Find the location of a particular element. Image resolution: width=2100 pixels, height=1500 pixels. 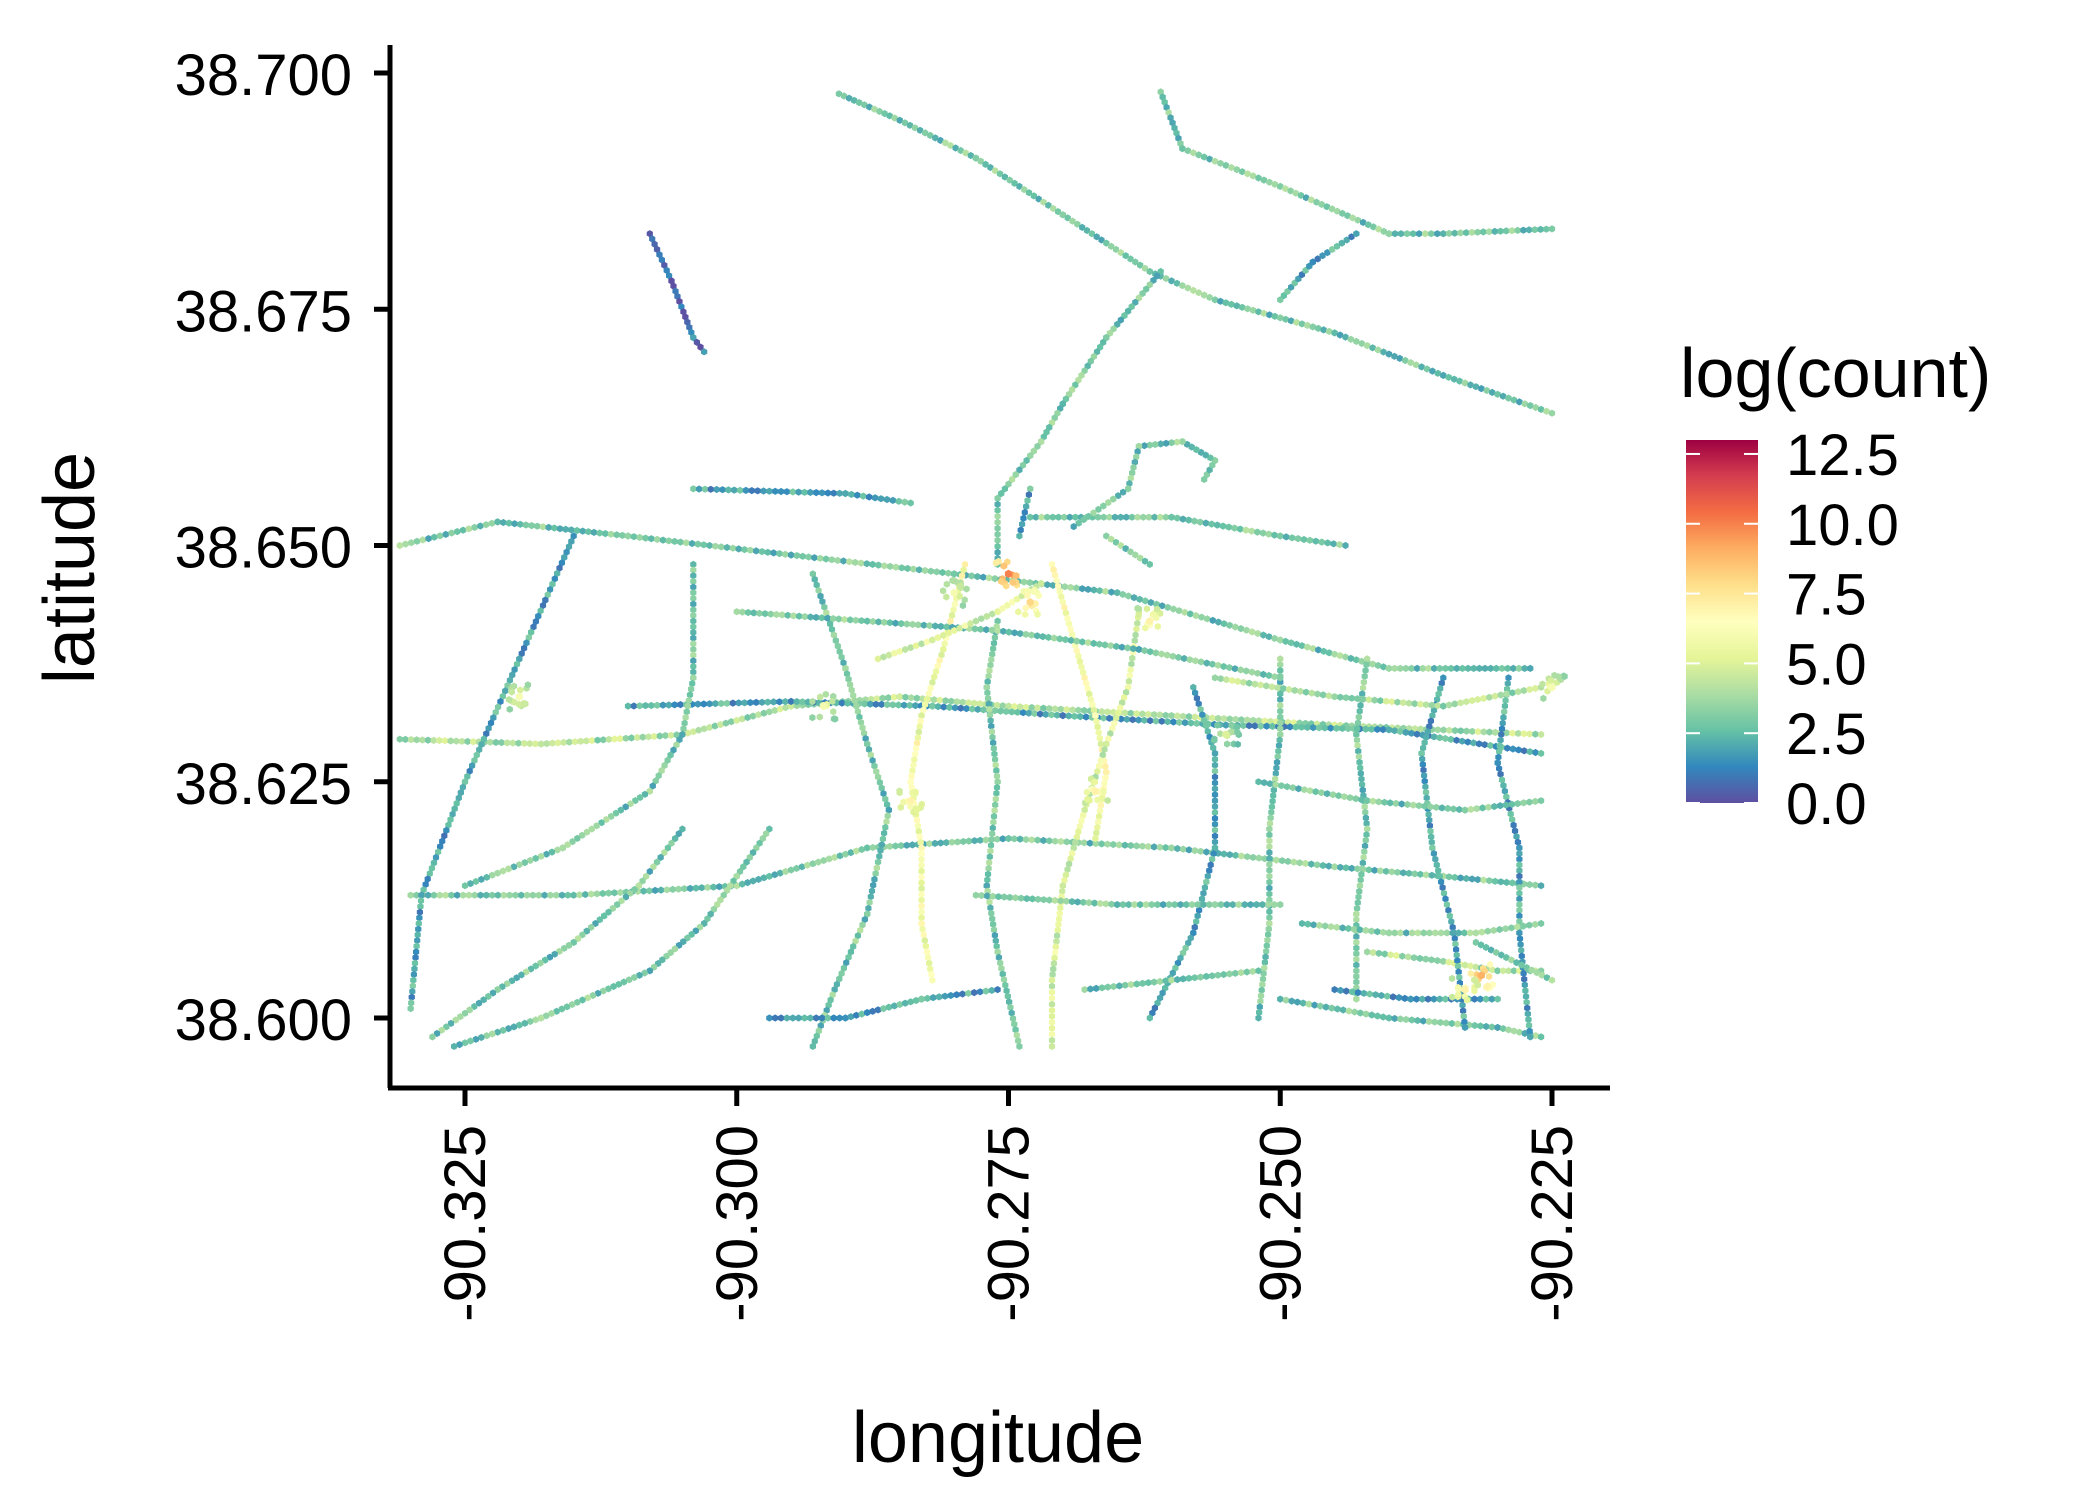

legend-colorbar is located at coordinates (1722, 621).